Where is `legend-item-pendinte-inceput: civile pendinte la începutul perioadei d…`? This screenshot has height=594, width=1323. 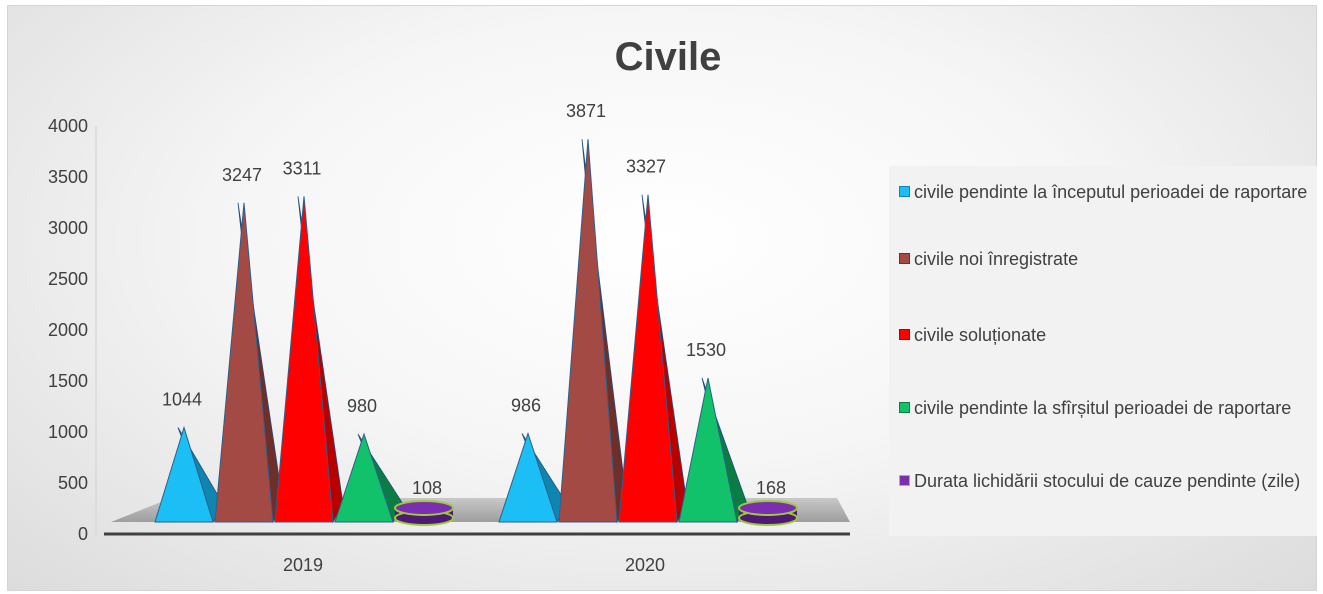
legend-item-pendinte-inceput: civile pendinte la începutul perioadei d… is located at coordinates (1105, 192).